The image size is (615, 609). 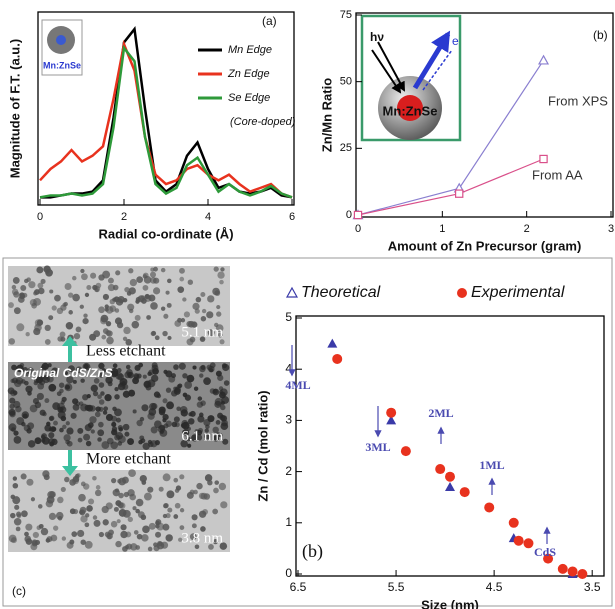 I want to click on inset-label: Mn:ZnSe, so click(x=62, y=65).